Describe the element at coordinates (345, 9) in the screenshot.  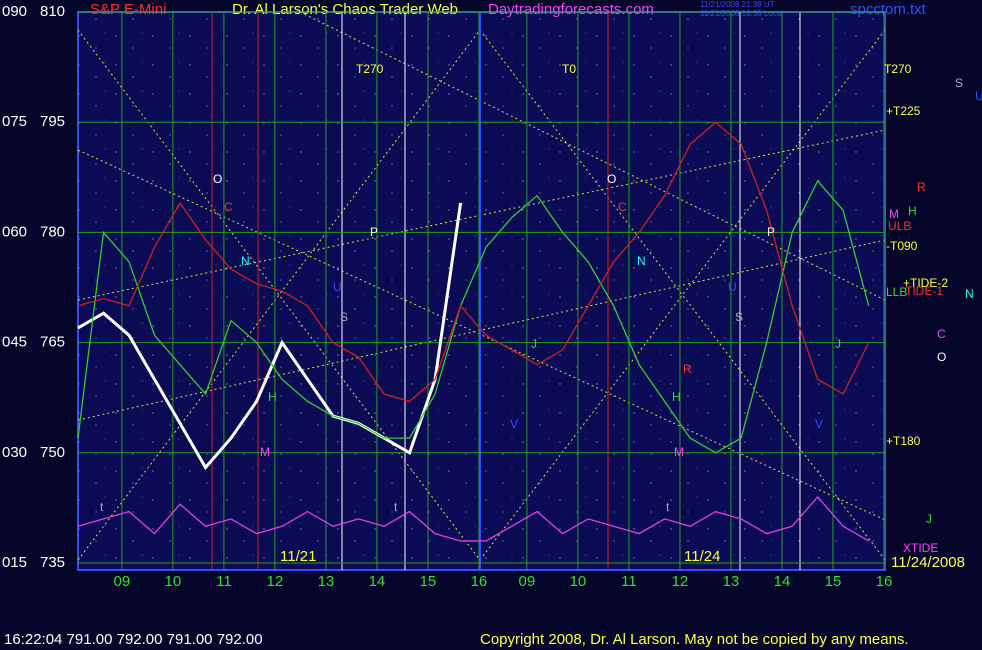
I see `header: Dr. Al Larson's Chaos Trader Web` at that location.